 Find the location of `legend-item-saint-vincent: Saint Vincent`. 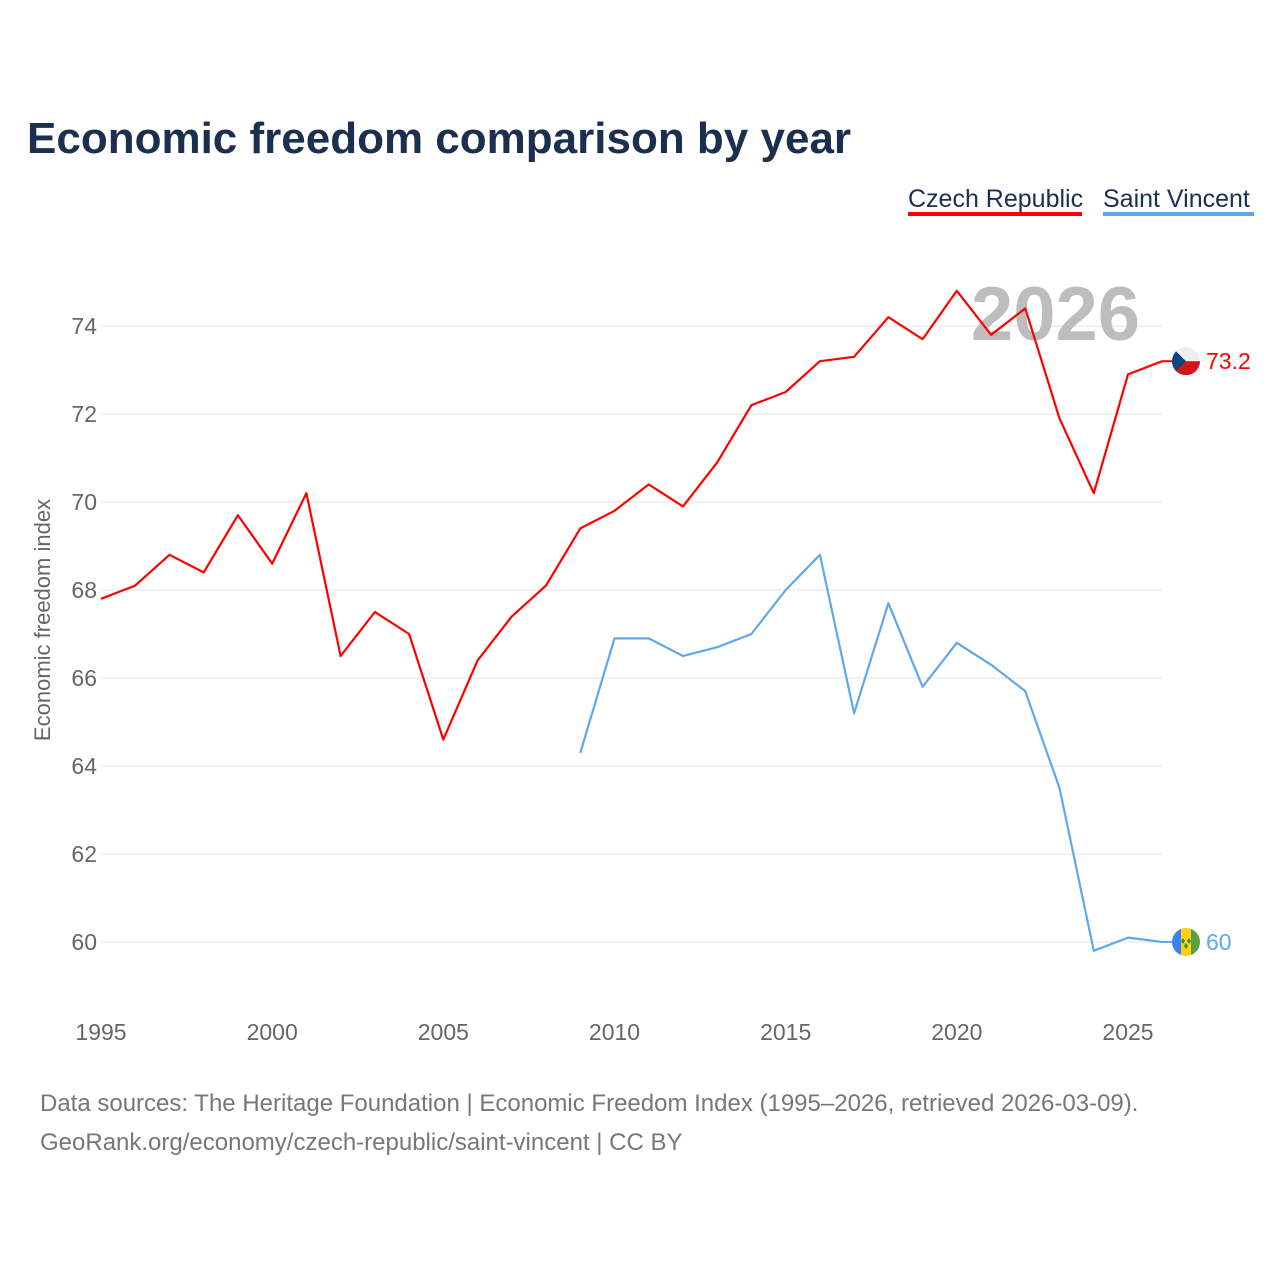

legend-item-saint-vincent: Saint Vincent is located at coordinates (1178, 200).